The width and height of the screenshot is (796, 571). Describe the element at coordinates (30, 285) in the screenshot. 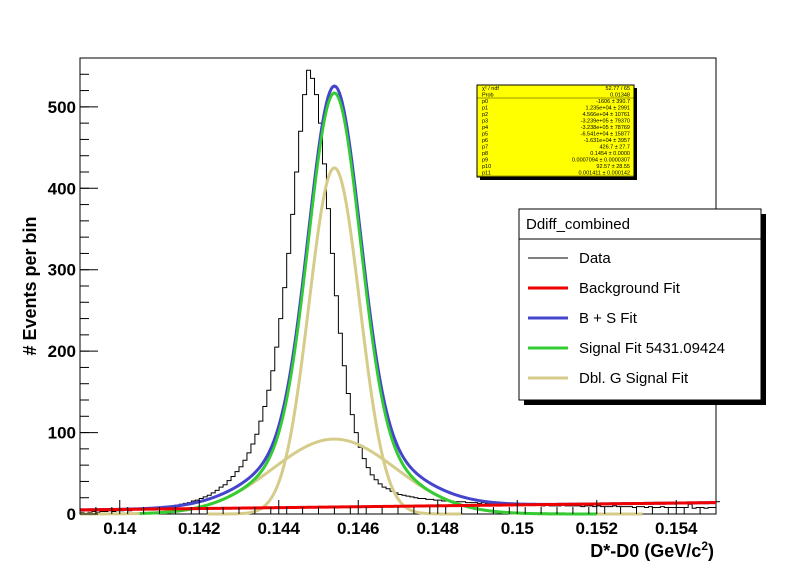

I see `y-axis-title: # Events per bin` at that location.